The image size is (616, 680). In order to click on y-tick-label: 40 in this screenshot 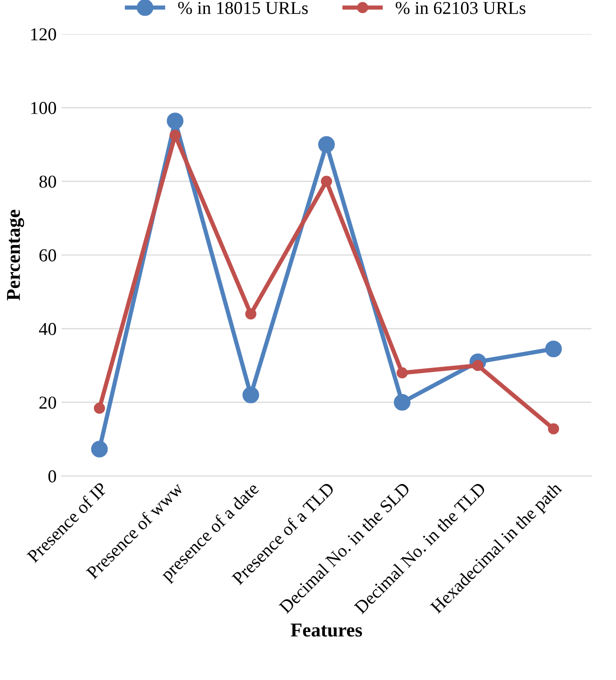, I will do `click(47, 329)`.